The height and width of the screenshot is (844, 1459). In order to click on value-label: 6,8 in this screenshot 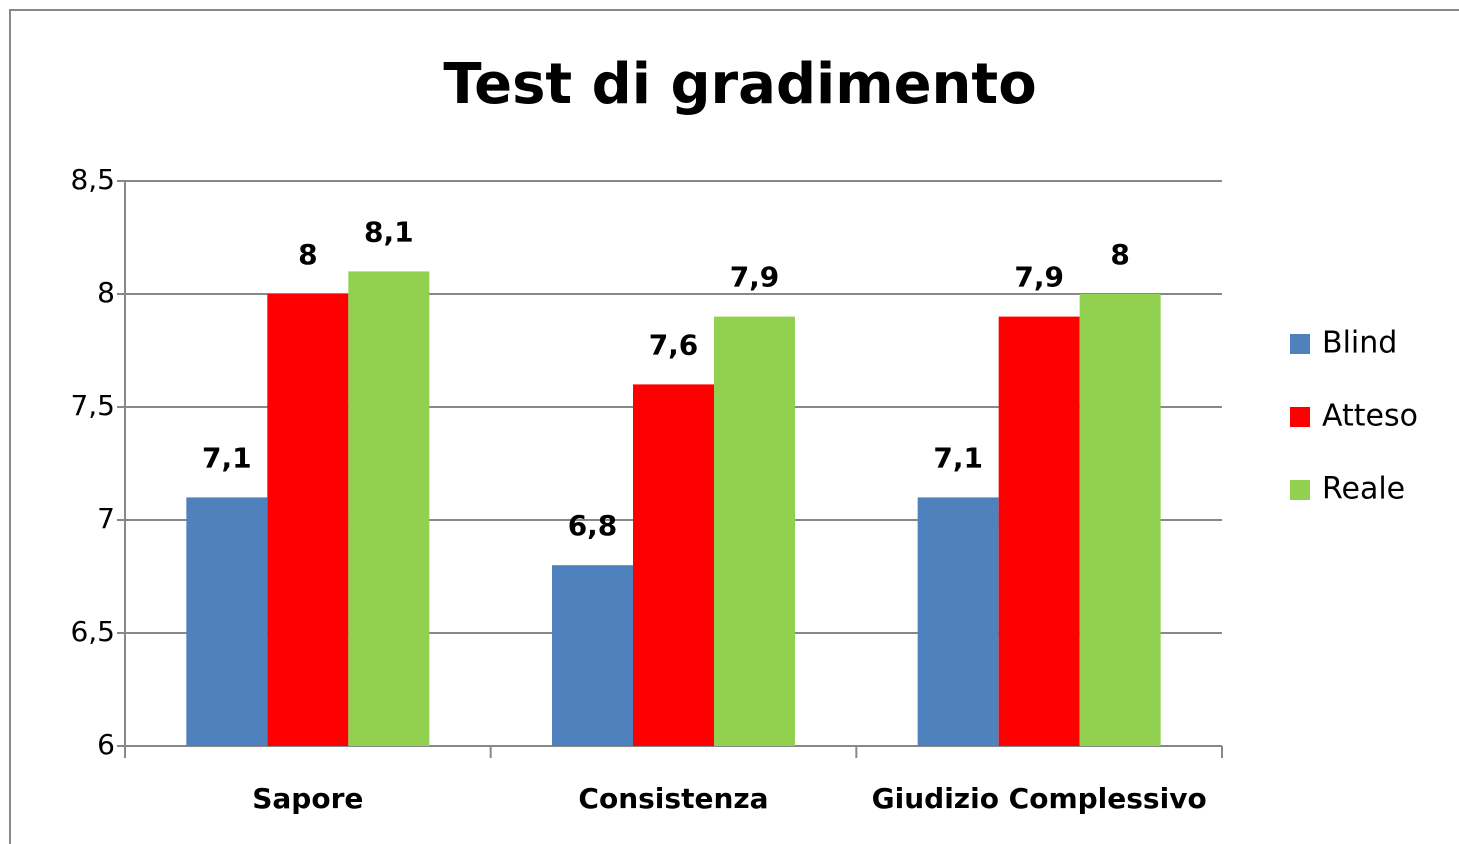, I will do `click(593, 525)`.